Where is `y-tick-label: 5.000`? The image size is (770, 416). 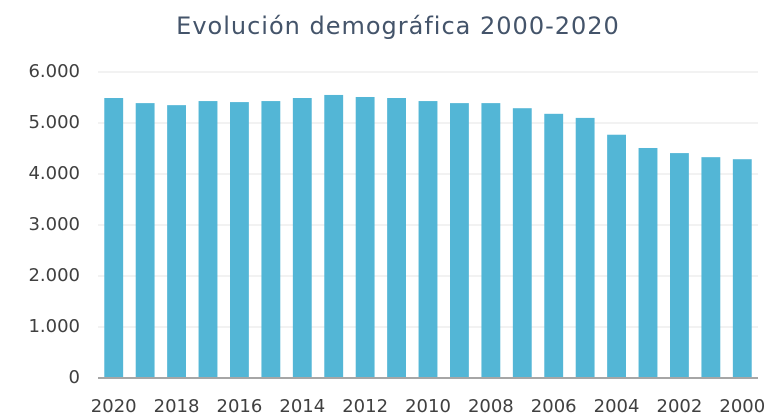 y-tick-label: 5.000 is located at coordinates (54, 122).